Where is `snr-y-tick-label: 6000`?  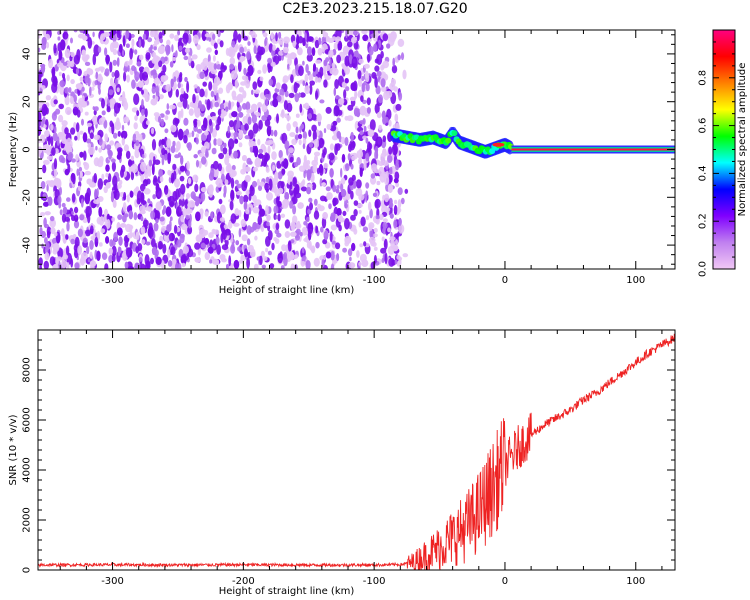 snr-y-tick-label: 6000 is located at coordinates (27, 419).